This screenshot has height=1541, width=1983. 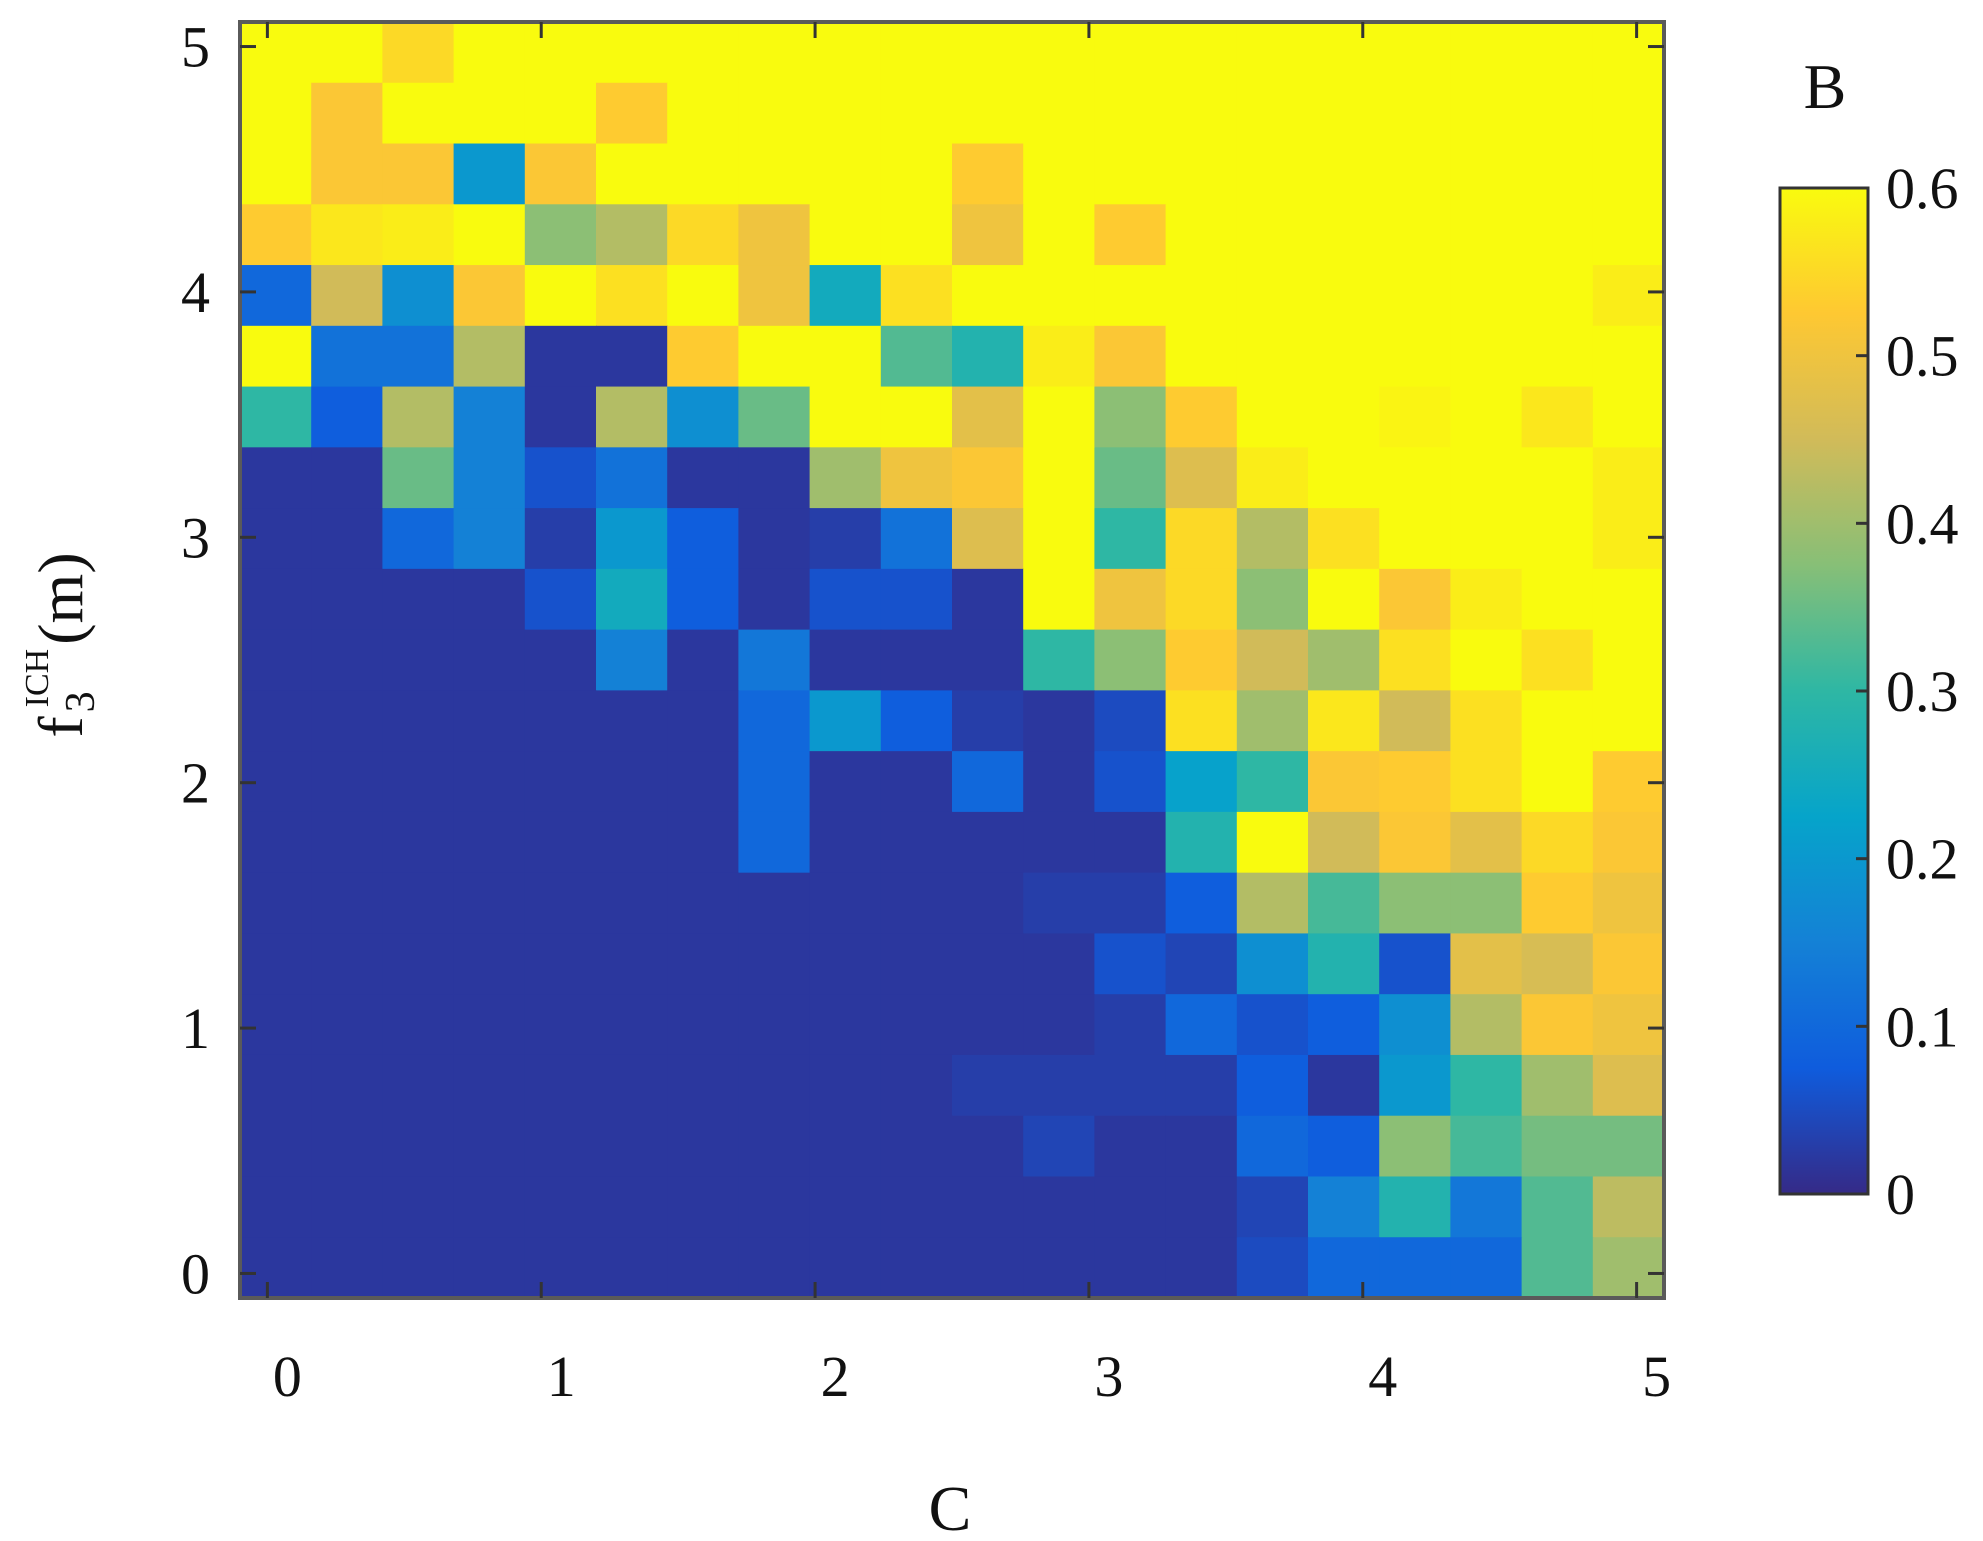 I want to click on x-tick-label: 1, so click(x=561, y=1376).